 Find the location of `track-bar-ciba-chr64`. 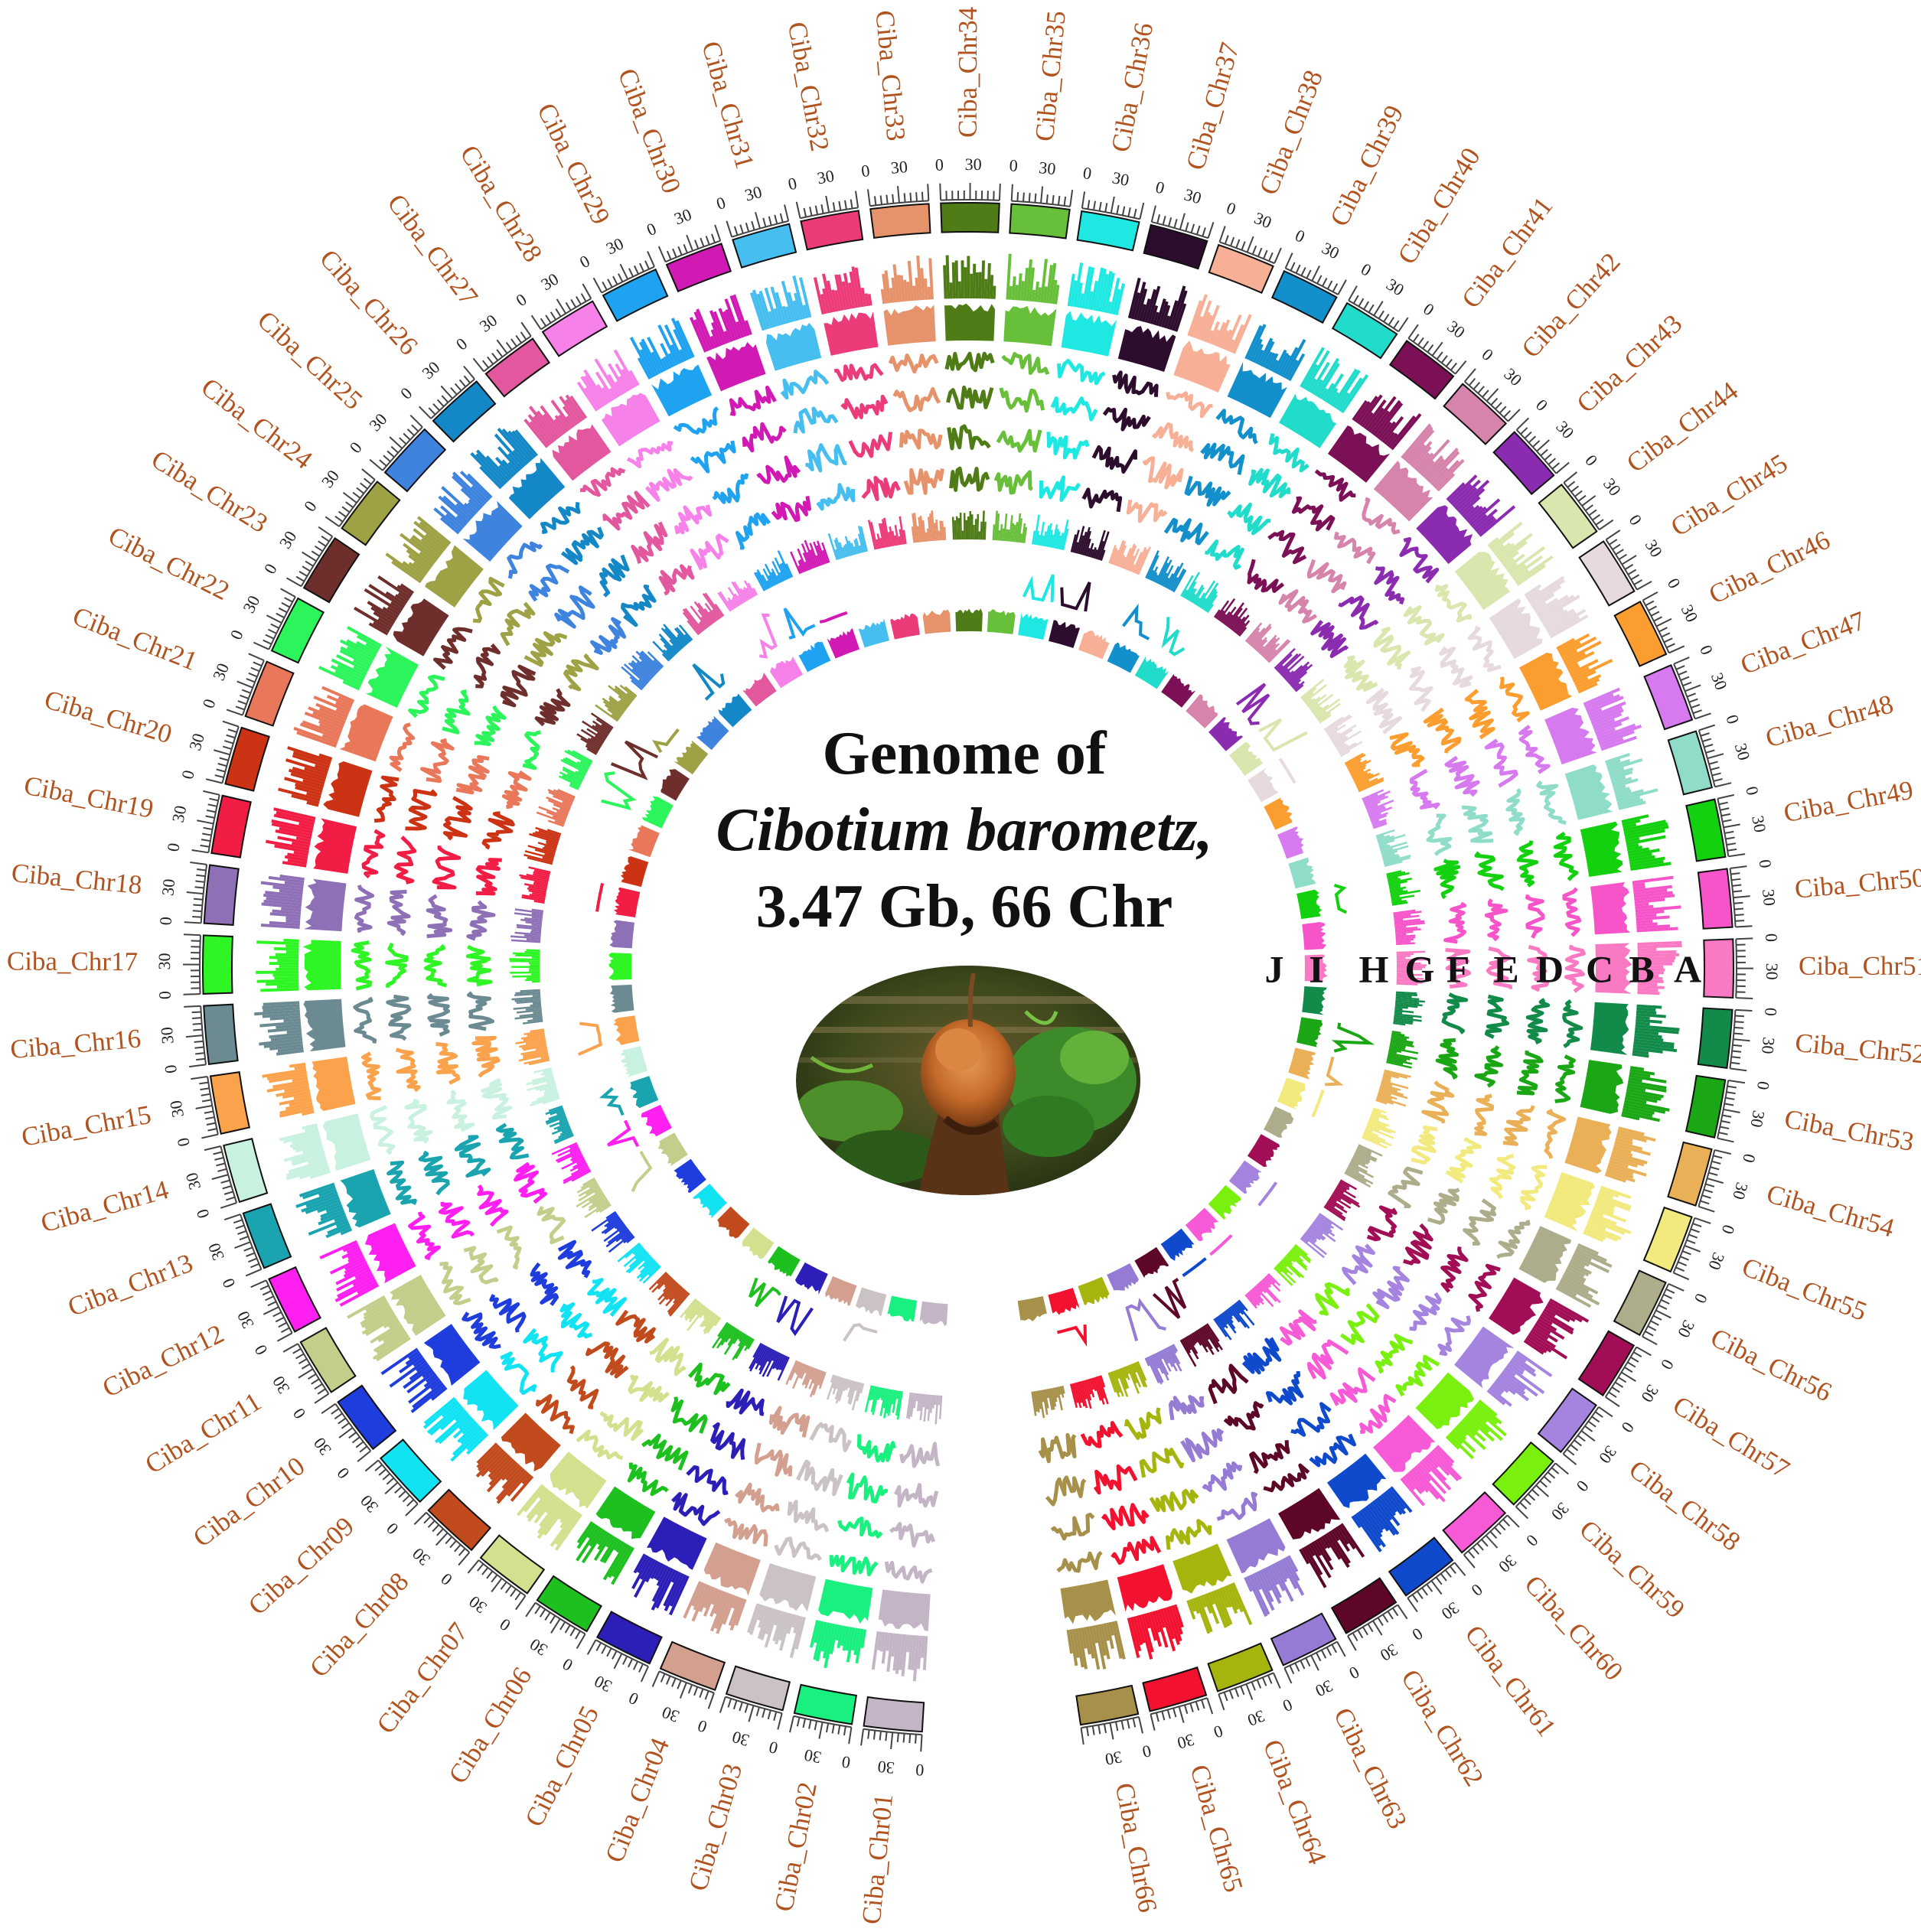

track-bar-ciba-chr64 is located at coordinates (1142, 1370).